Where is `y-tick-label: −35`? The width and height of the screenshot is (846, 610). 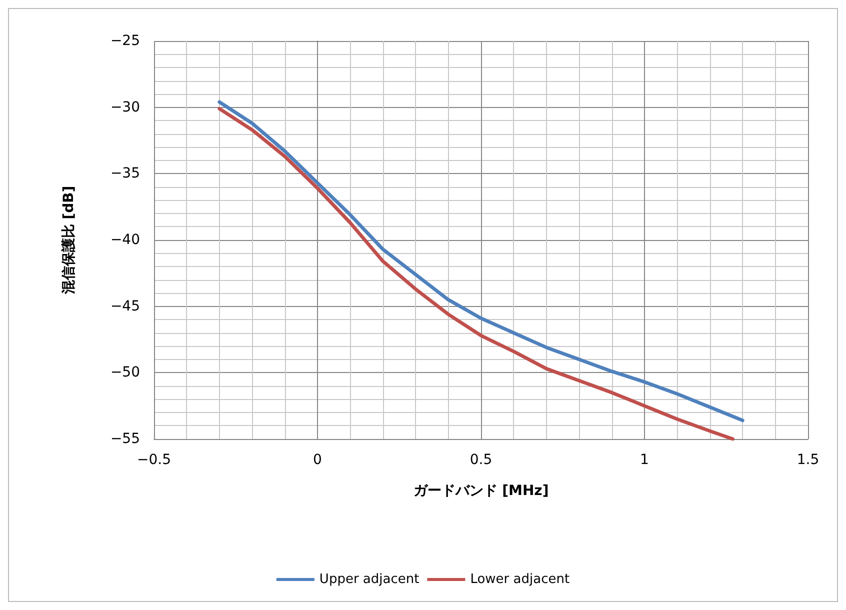
y-tick-label: −35 is located at coordinates (125, 174).